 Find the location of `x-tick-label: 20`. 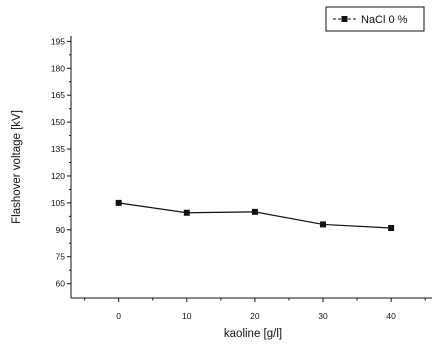

x-tick-label: 20 is located at coordinates (255, 316).